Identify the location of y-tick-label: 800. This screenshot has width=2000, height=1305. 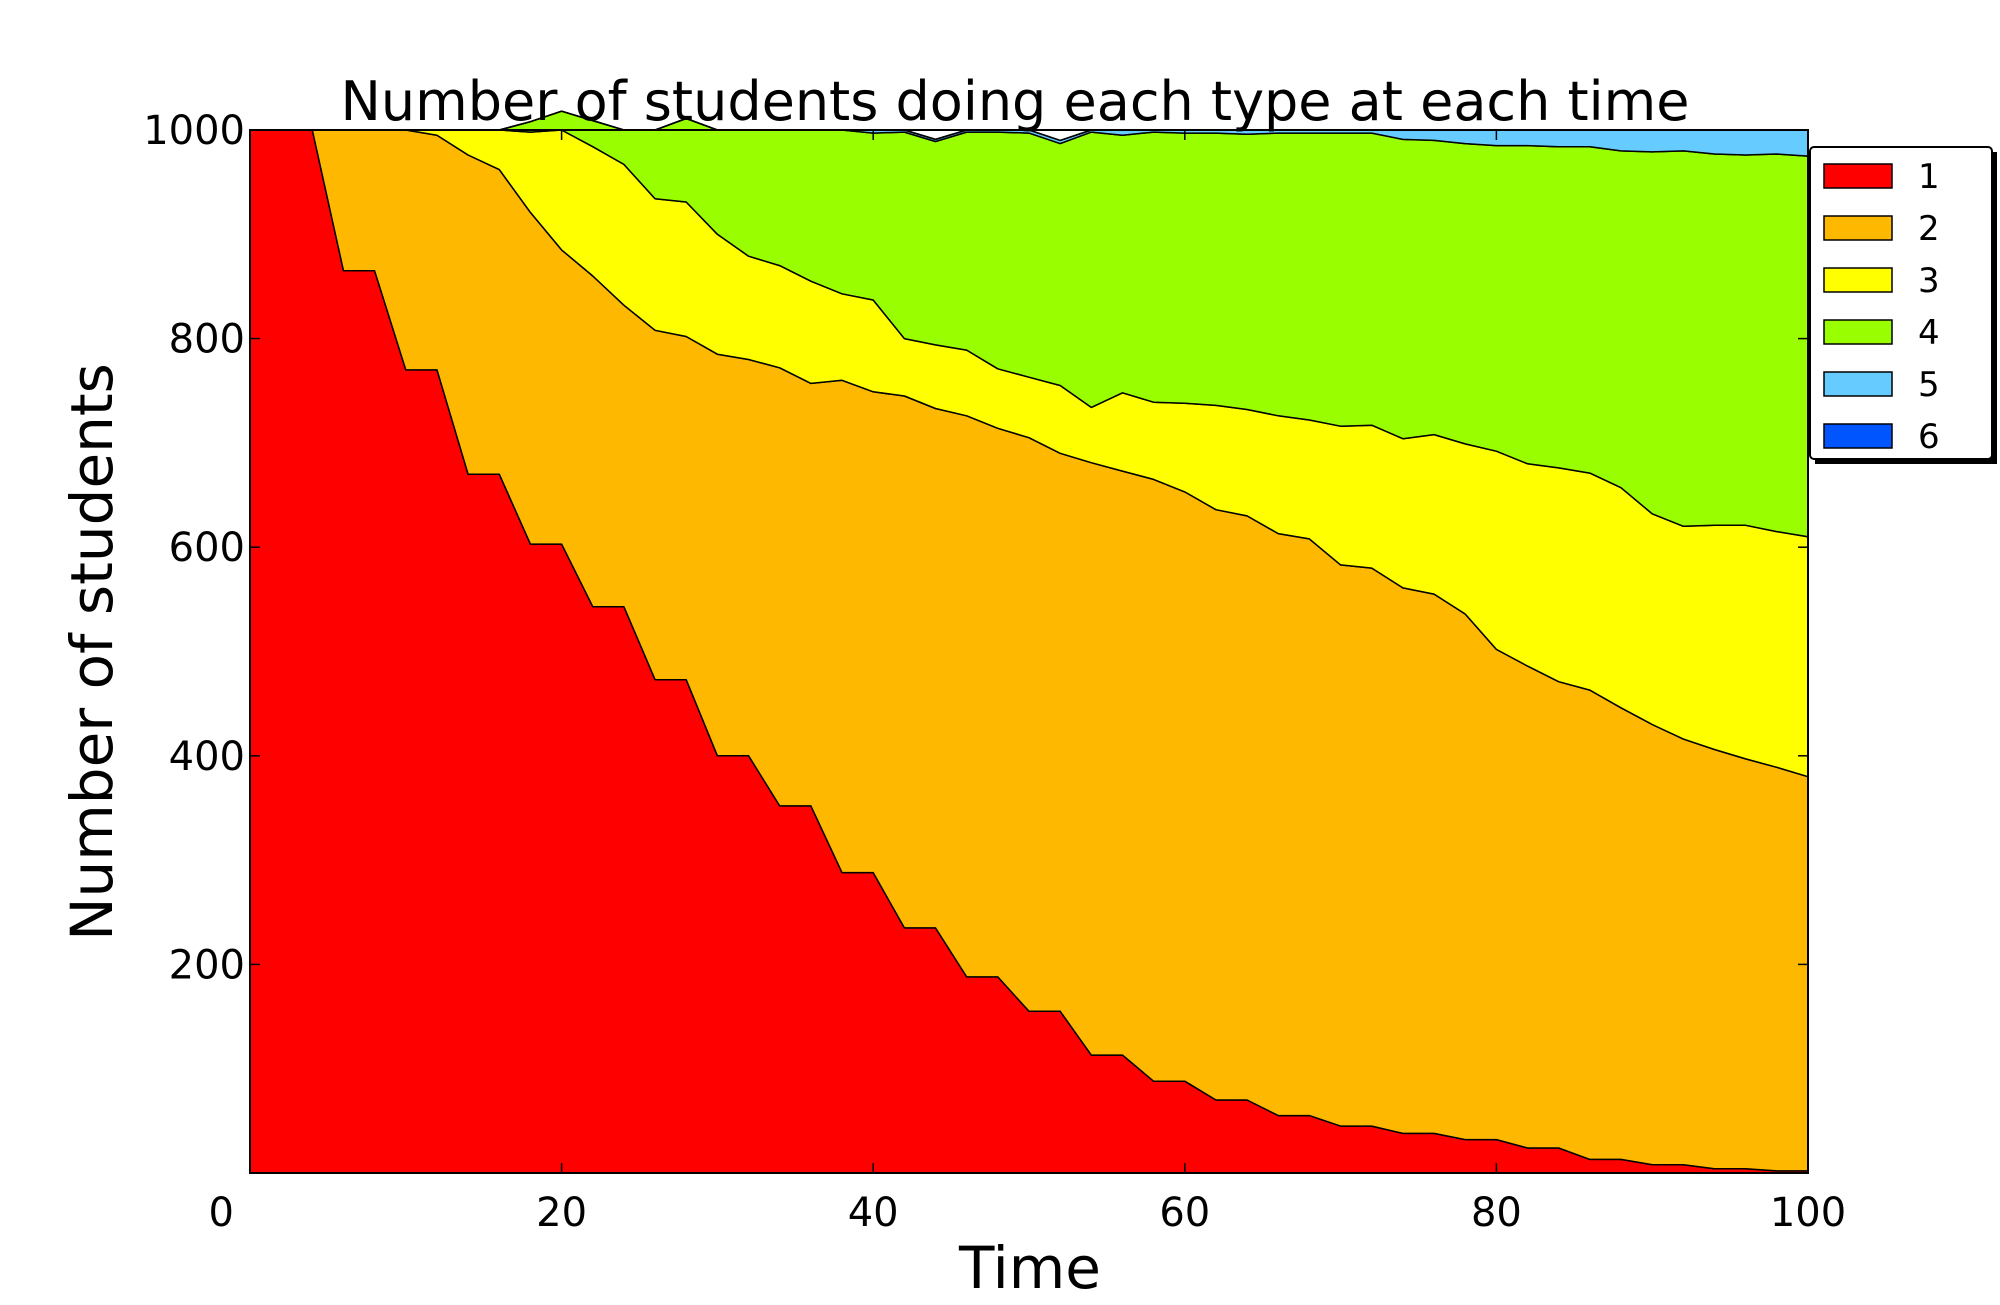
(207, 340).